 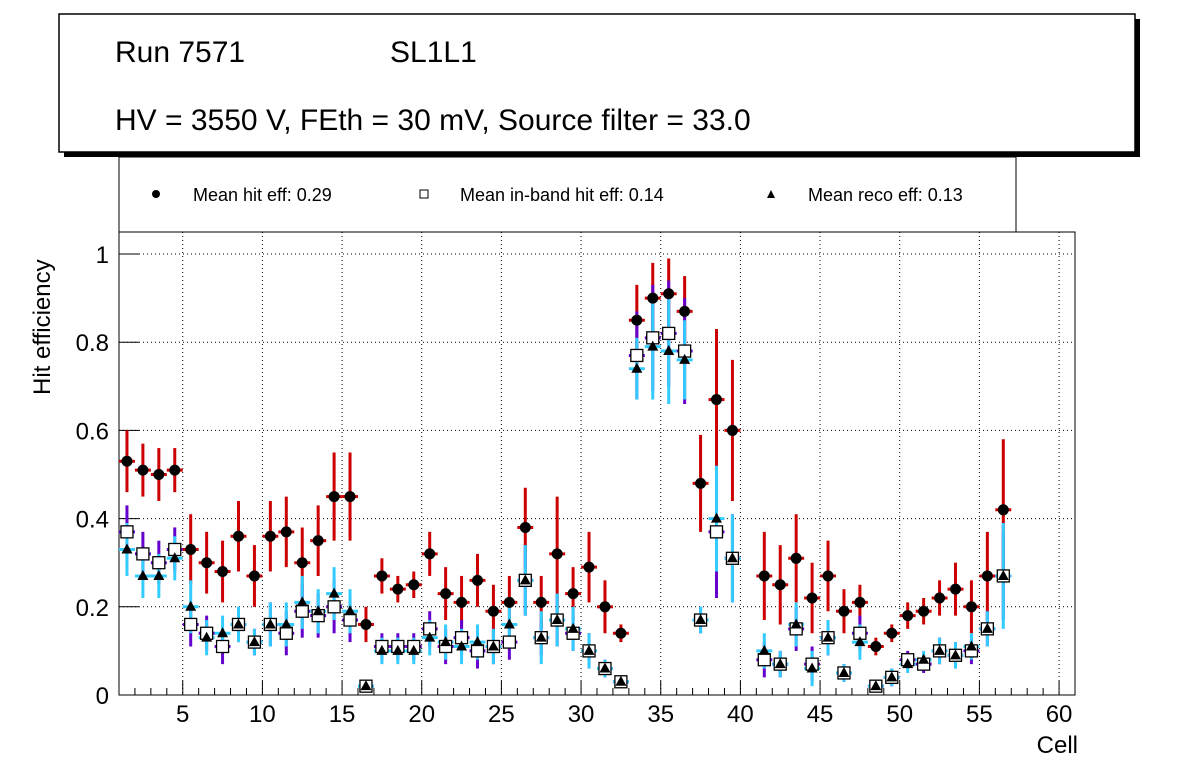 I want to click on legend-label-inband: Mean in-band hit eff: 0.14, so click(x=562, y=195).